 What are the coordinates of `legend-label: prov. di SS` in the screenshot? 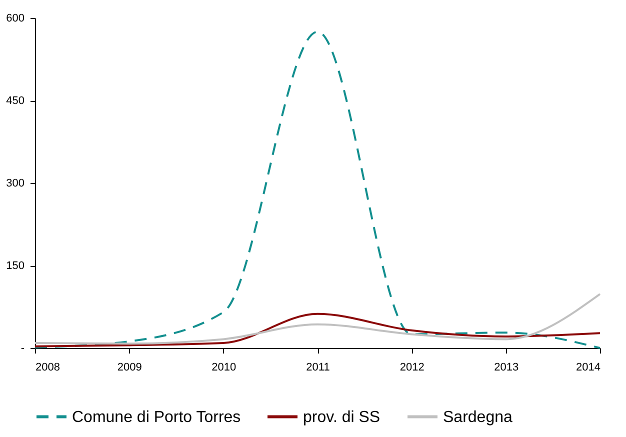 It's located at (341, 417).